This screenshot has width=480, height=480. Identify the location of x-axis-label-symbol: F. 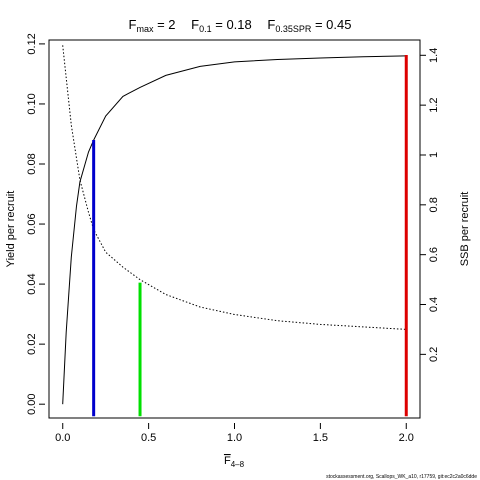
(227, 461).